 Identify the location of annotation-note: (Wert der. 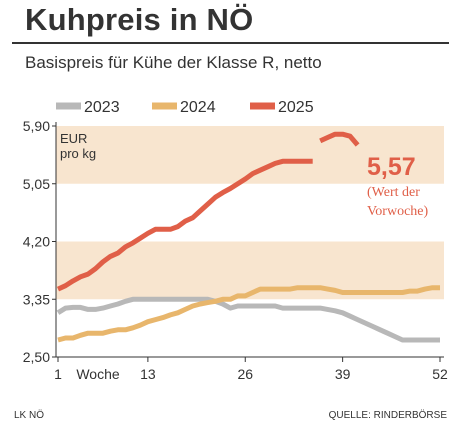
(393, 192).